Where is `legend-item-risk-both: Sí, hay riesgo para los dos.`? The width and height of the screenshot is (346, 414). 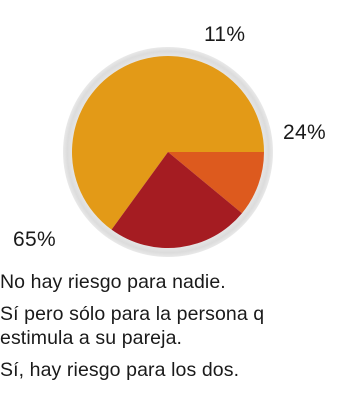 legend-item-risk-both: Sí, hay riesgo para los dos. is located at coordinates (120, 370).